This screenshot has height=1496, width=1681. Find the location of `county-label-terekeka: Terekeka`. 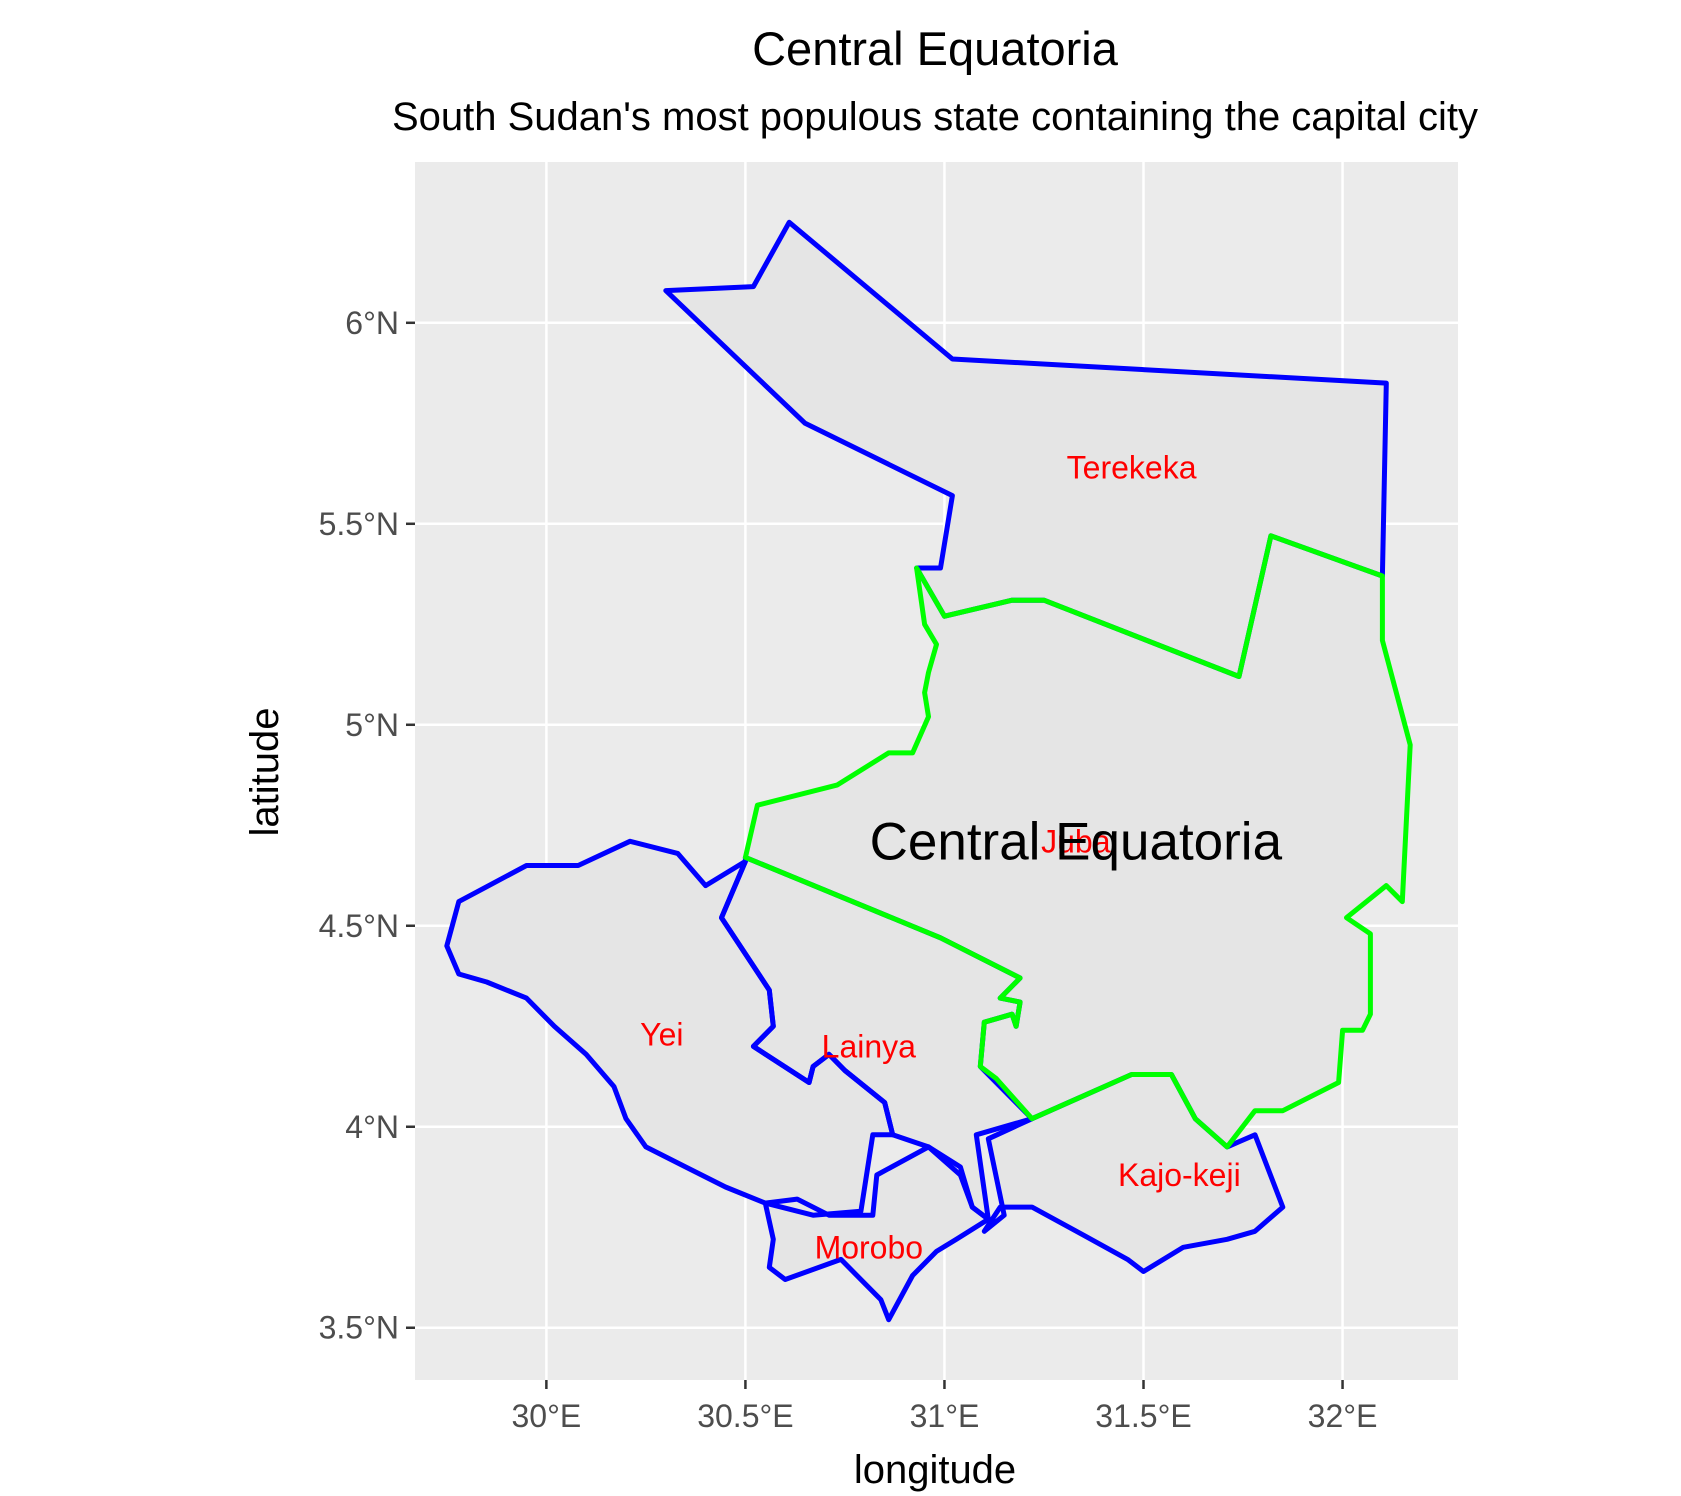

county-label-terekeka: Terekeka is located at coordinates (1132, 468).